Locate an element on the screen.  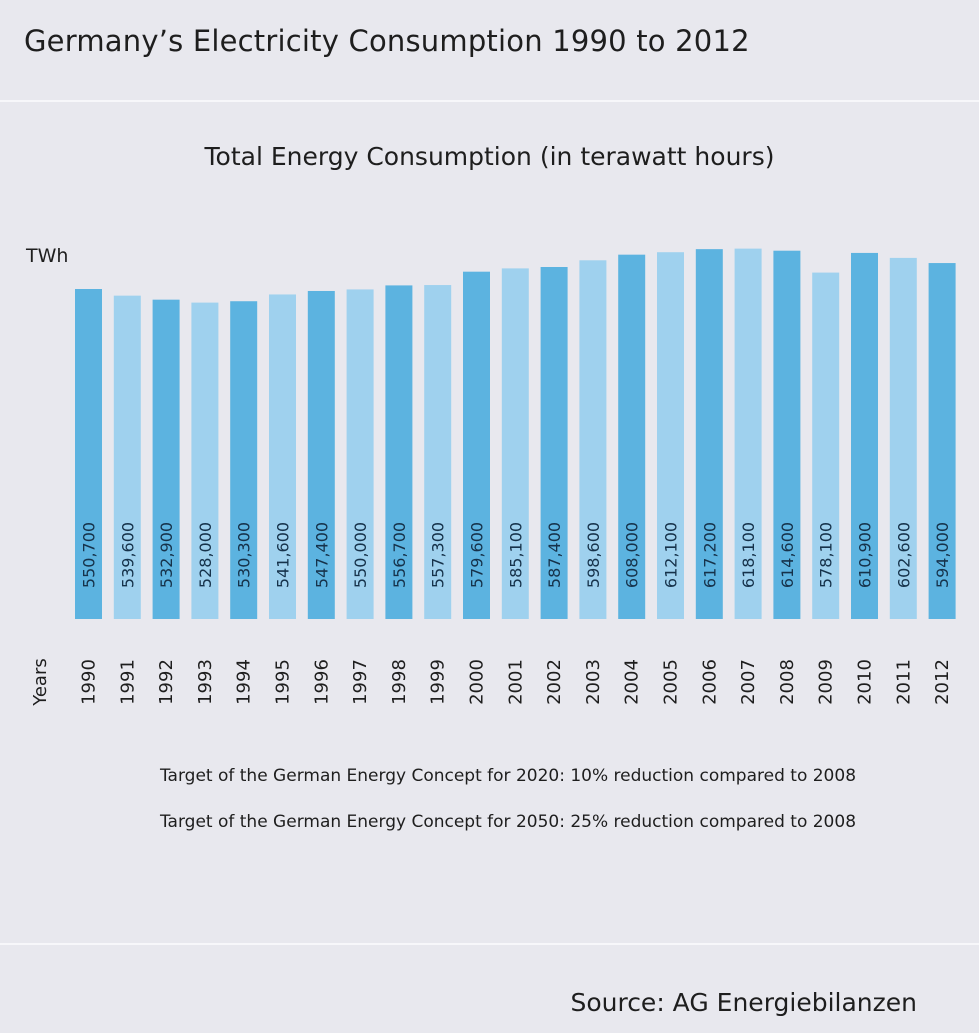
x-tick-2011: 2011 is located at coordinates (903, 682).